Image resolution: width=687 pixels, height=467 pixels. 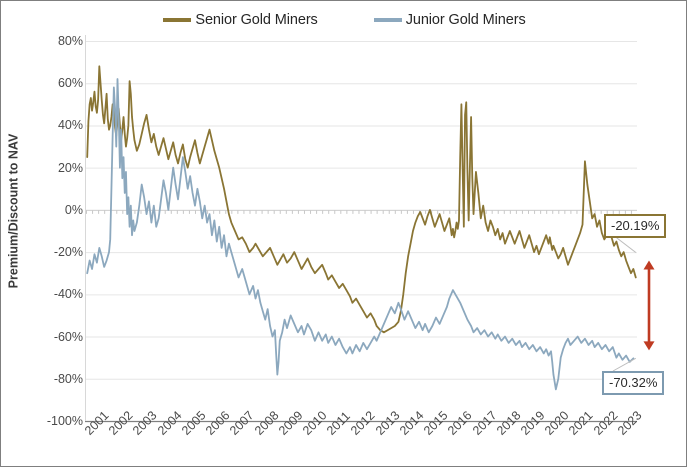 What do you see at coordinates (460, 423) in the screenshot?
I see `x-tick-label: 2016` at bounding box center [460, 423].